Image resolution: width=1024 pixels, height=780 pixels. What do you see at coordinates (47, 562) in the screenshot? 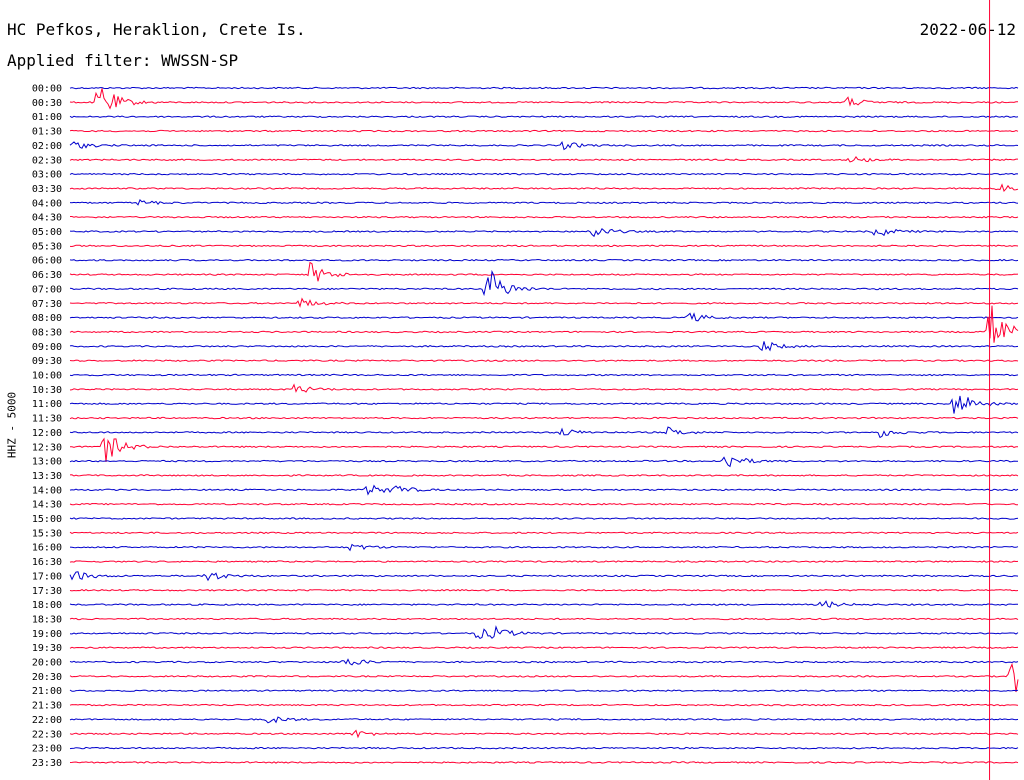
I see `row-time-label: 16:30` at bounding box center [47, 562].